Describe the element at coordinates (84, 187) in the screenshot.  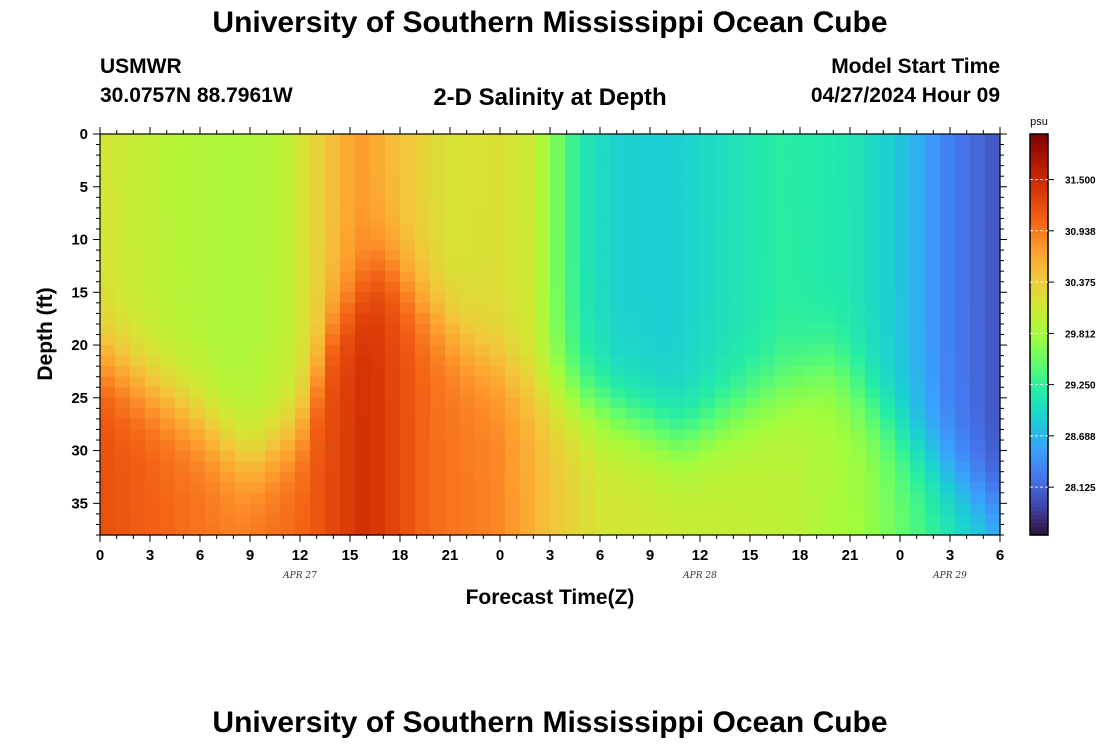
I see `y-tick-label: 5` at that location.